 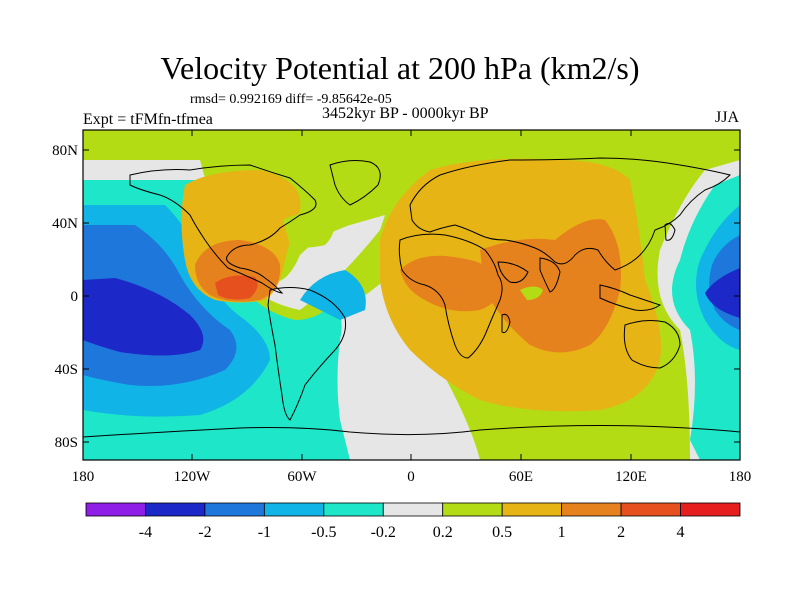 I want to click on lon-tick-label: 60E, so click(x=521, y=477).